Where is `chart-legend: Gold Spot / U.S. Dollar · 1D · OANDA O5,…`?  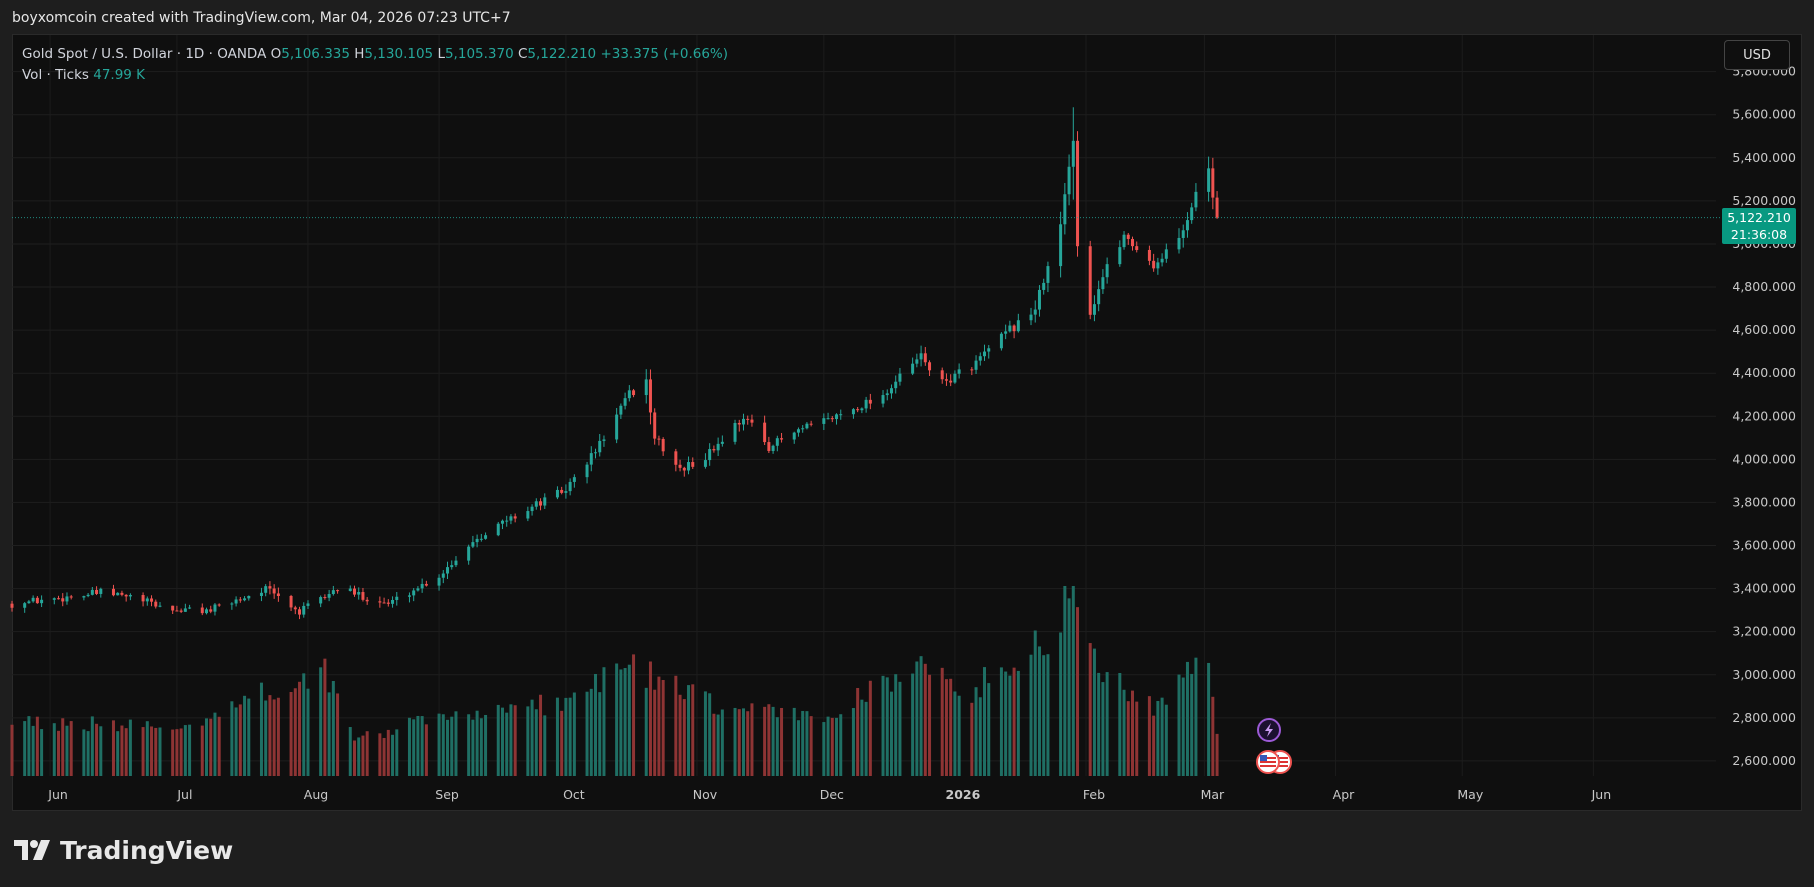 chart-legend: Gold Spot / U.S. Dollar · 1D · OANDA O5,… is located at coordinates (375, 65).